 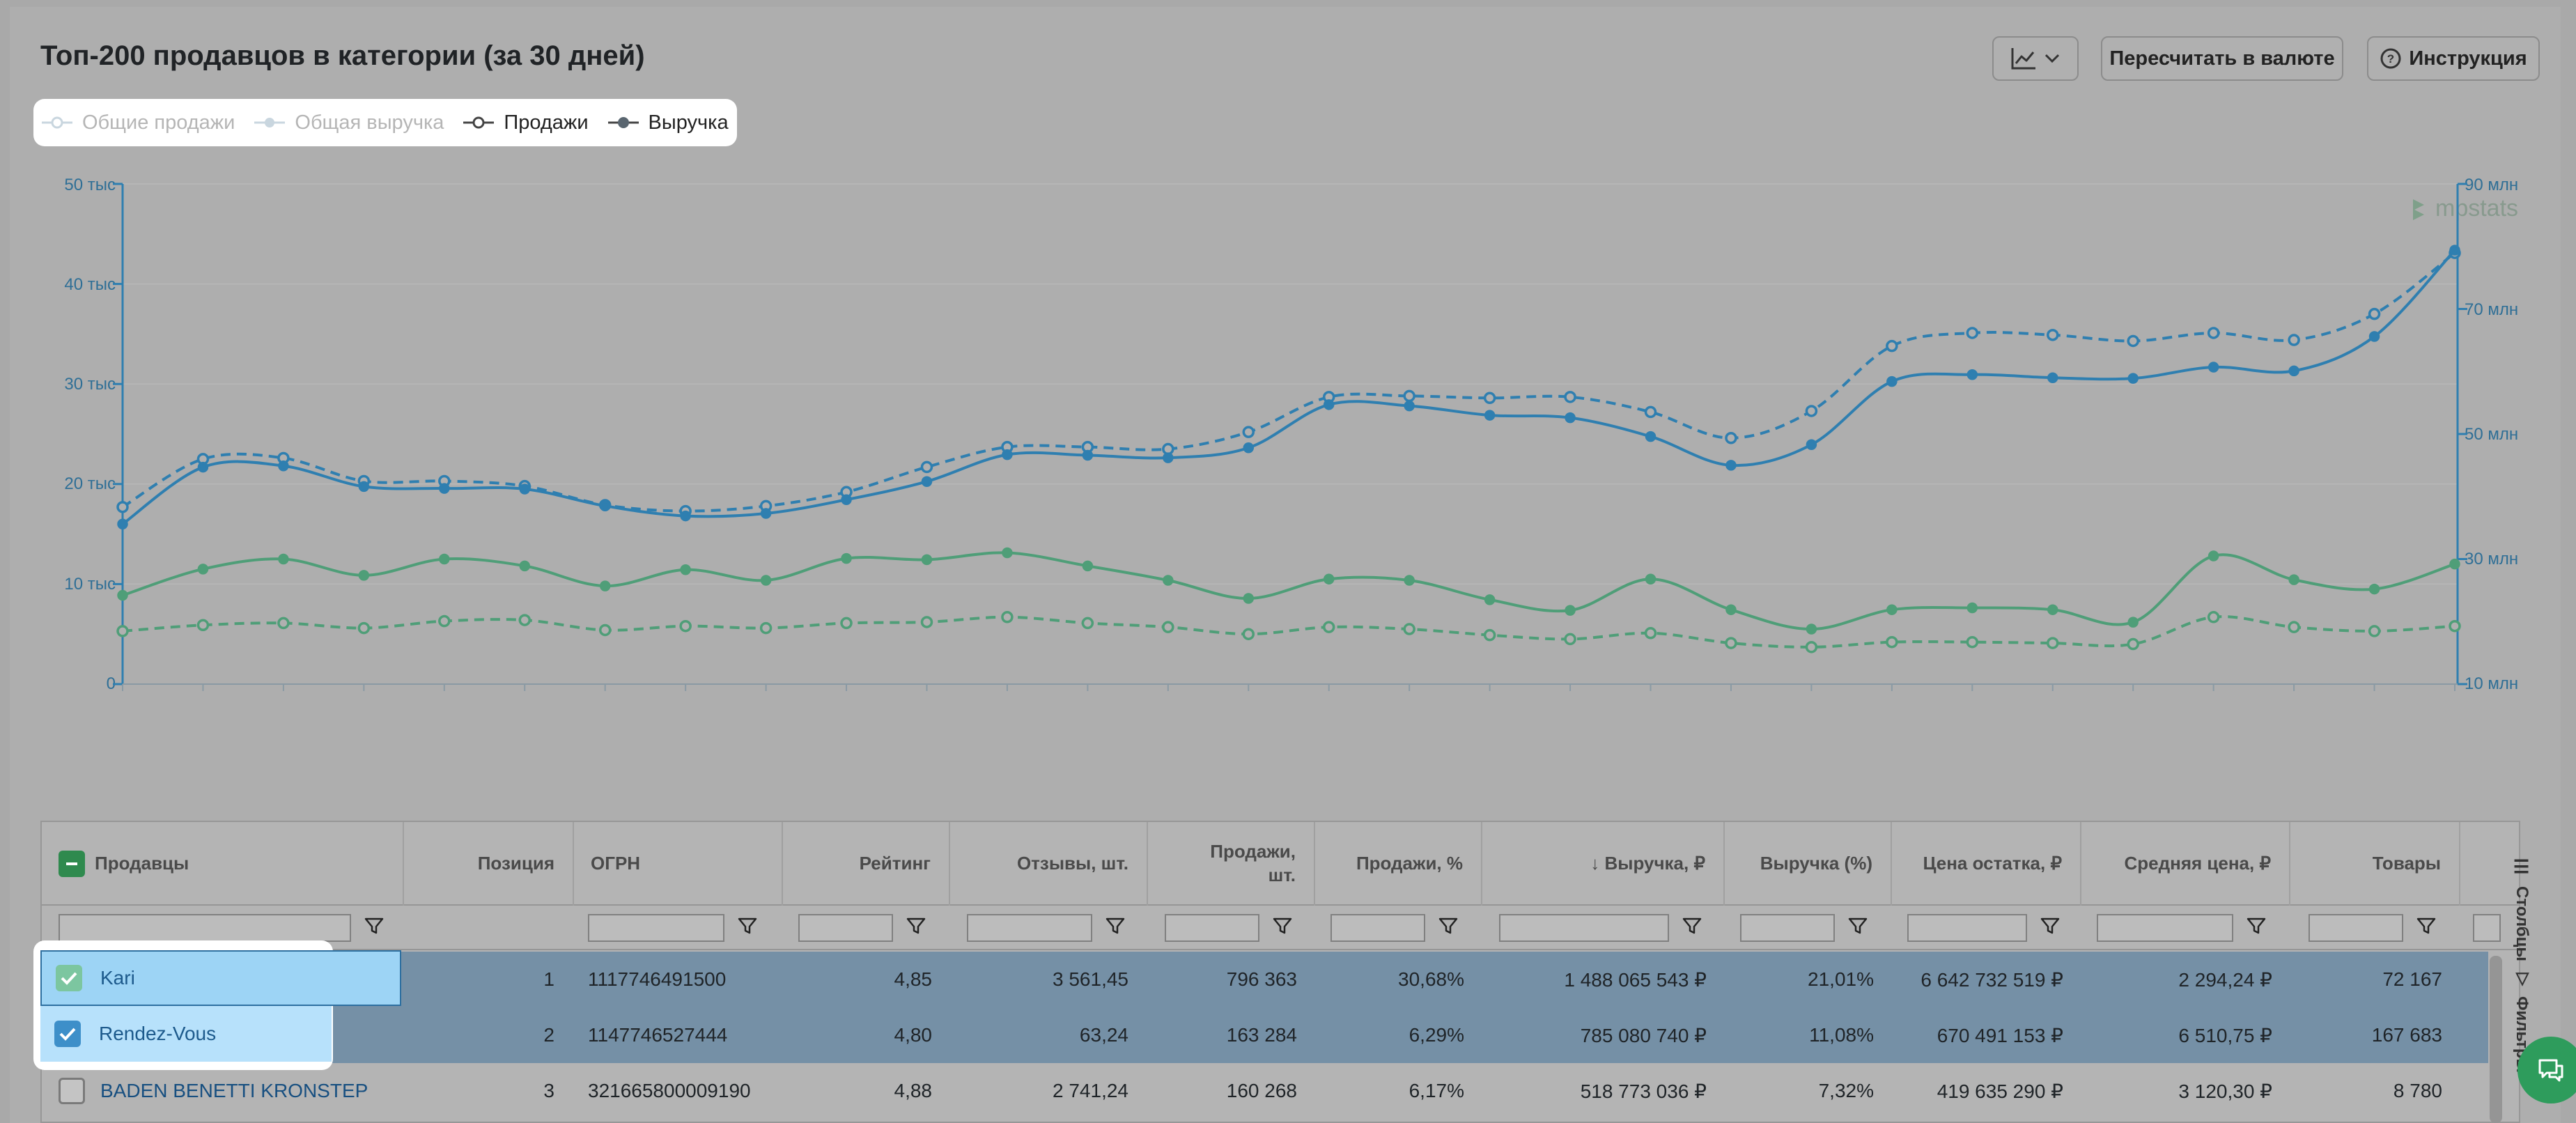 What do you see at coordinates (229, 1091) in the screenshot?
I see `cell-seller-name: BADEN BENETTI KRONSTEP` at bounding box center [229, 1091].